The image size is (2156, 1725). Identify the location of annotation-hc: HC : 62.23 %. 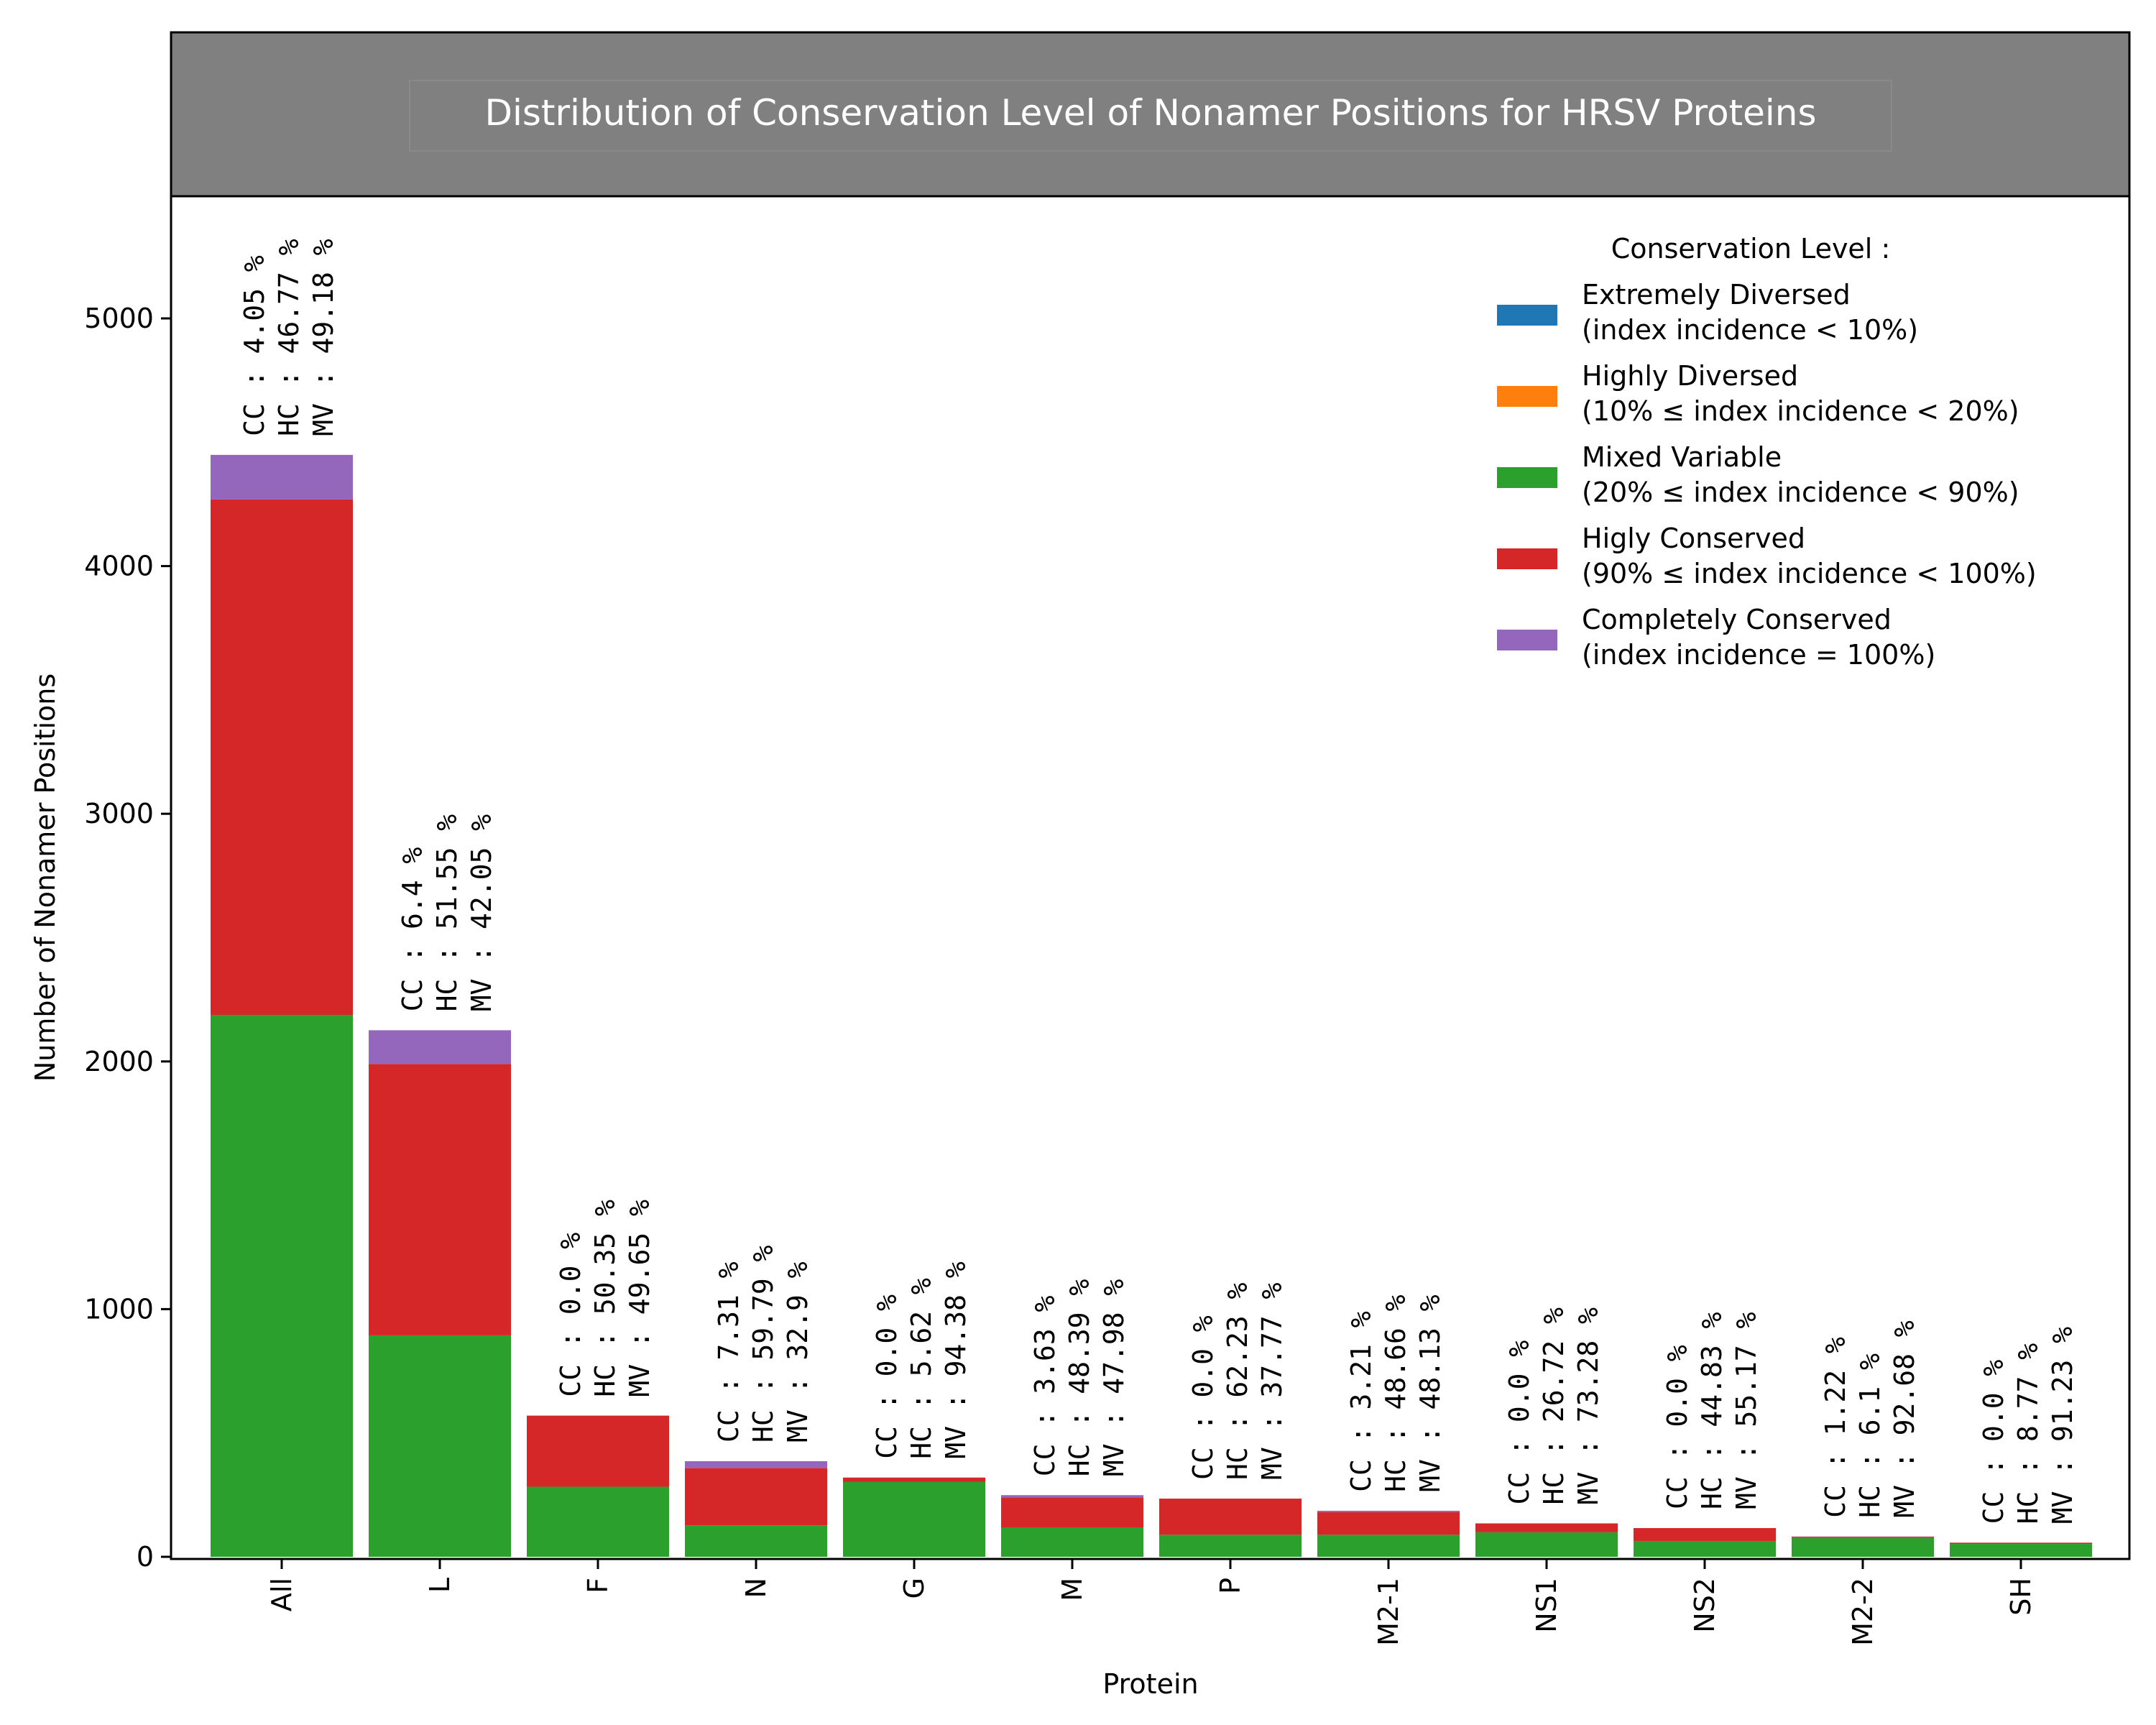
(1237, 1381).